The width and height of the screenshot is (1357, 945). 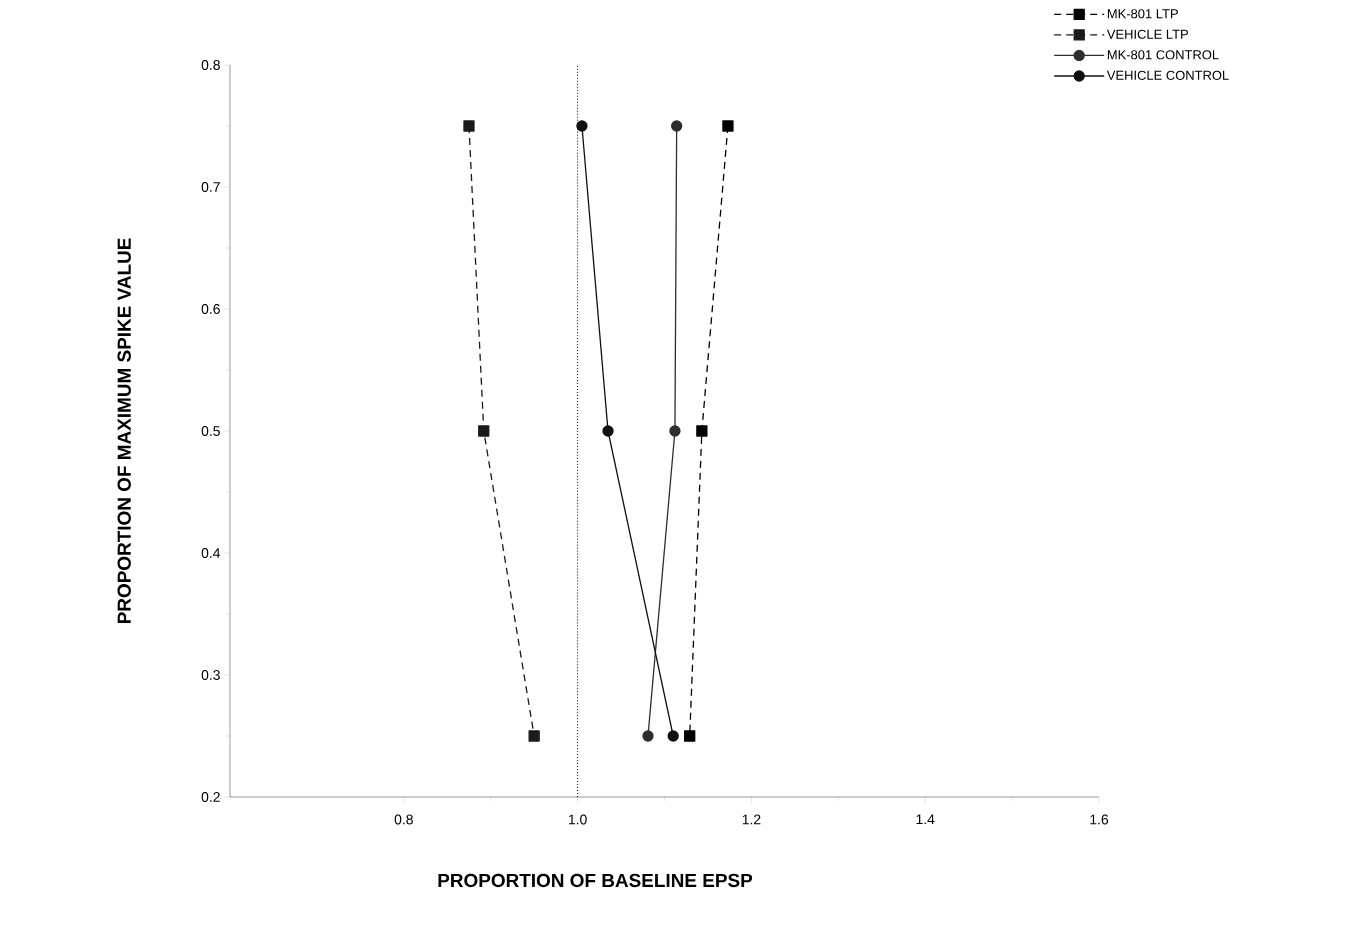 What do you see at coordinates (1167, 75) in the screenshot?
I see `legend-label: VEHICLE CONTROL` at bounding box center [1167, 75].